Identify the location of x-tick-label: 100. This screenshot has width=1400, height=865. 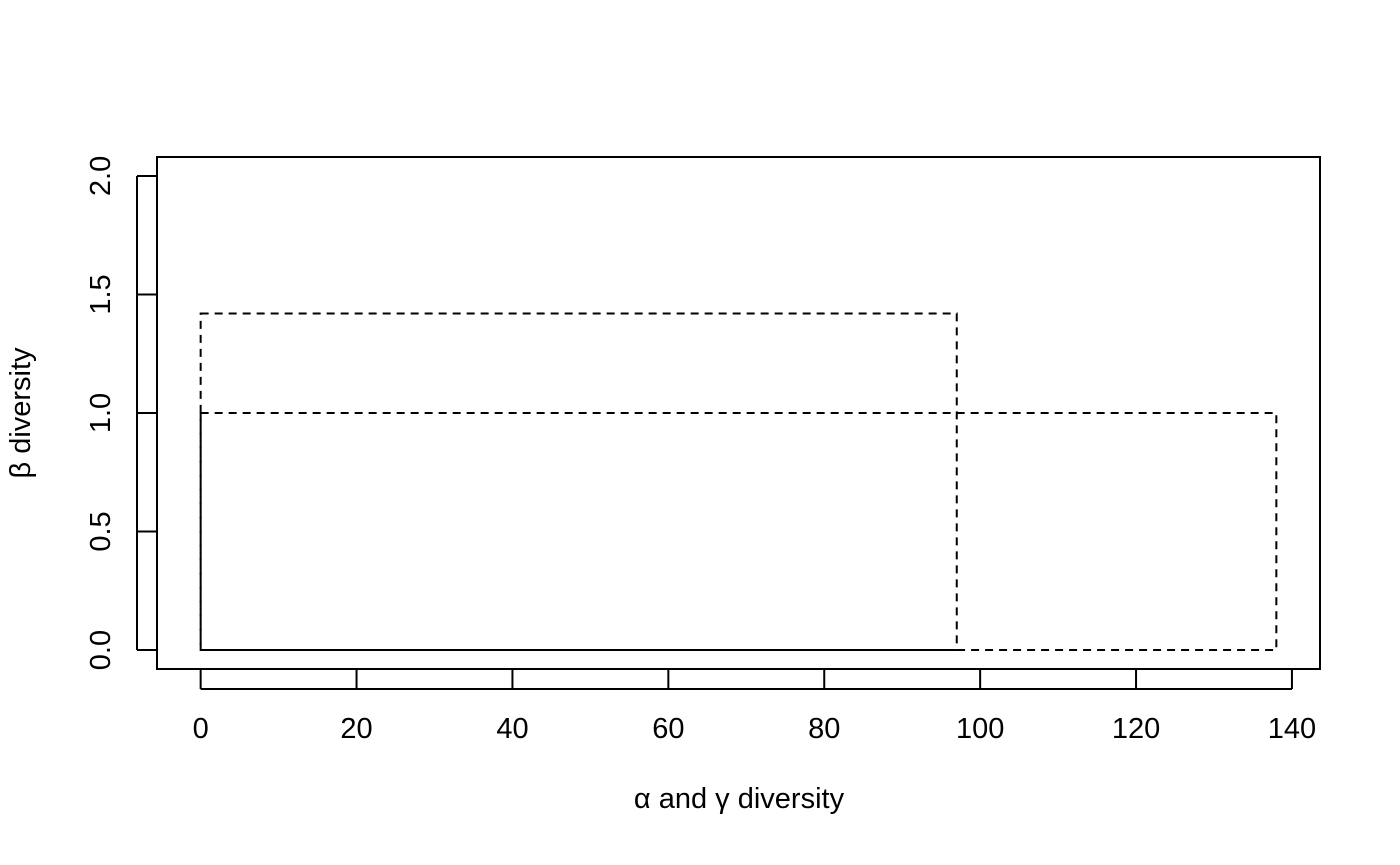
(980, 729).